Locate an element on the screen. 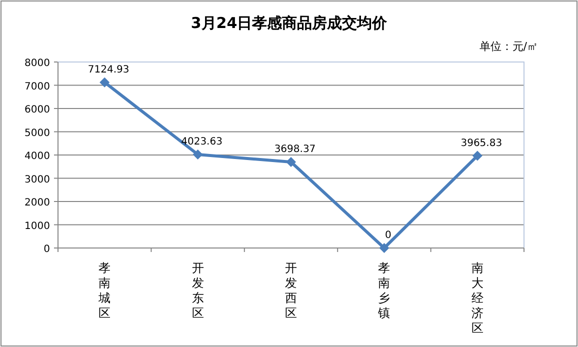  y-tick-label: 5000 is located at coordinates (37, 133).